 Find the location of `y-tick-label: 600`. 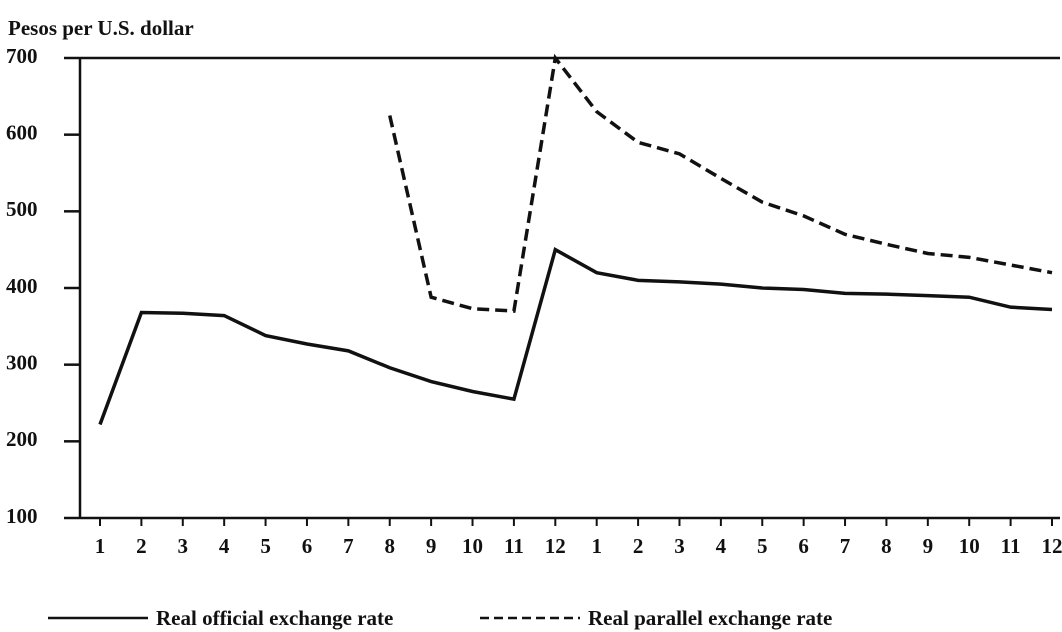

y-tick-label: 600 is located at coordinates (22, 132).